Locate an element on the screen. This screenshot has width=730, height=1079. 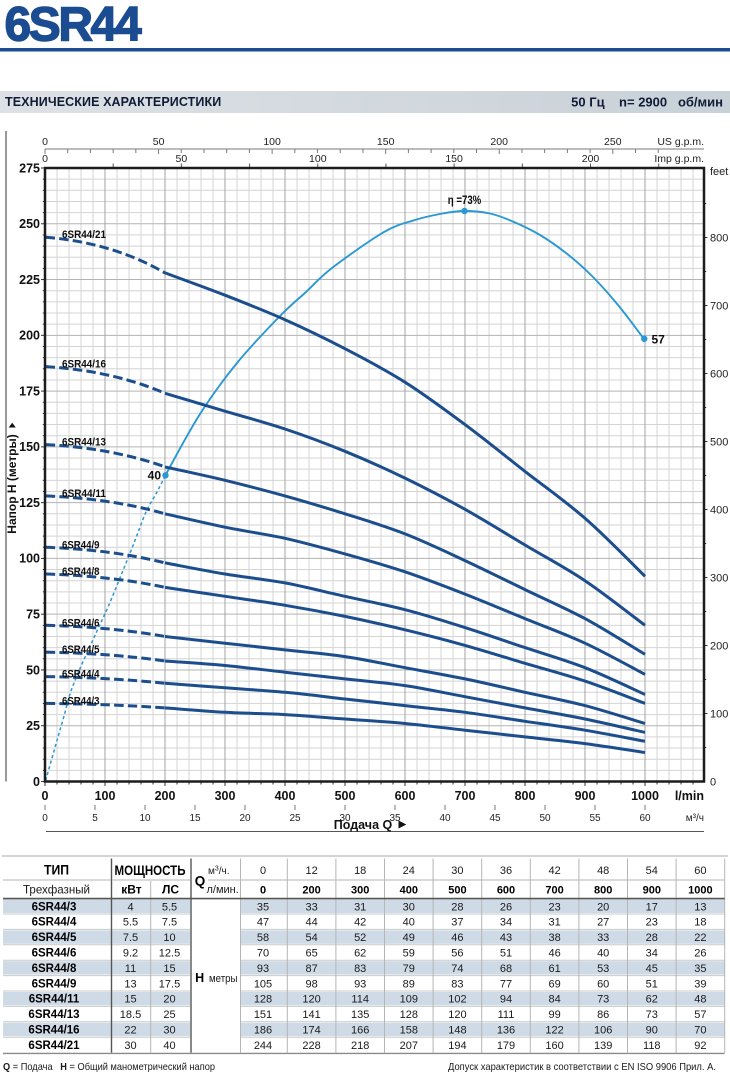
svg-text: 28 is located at coordinates (457, 907).